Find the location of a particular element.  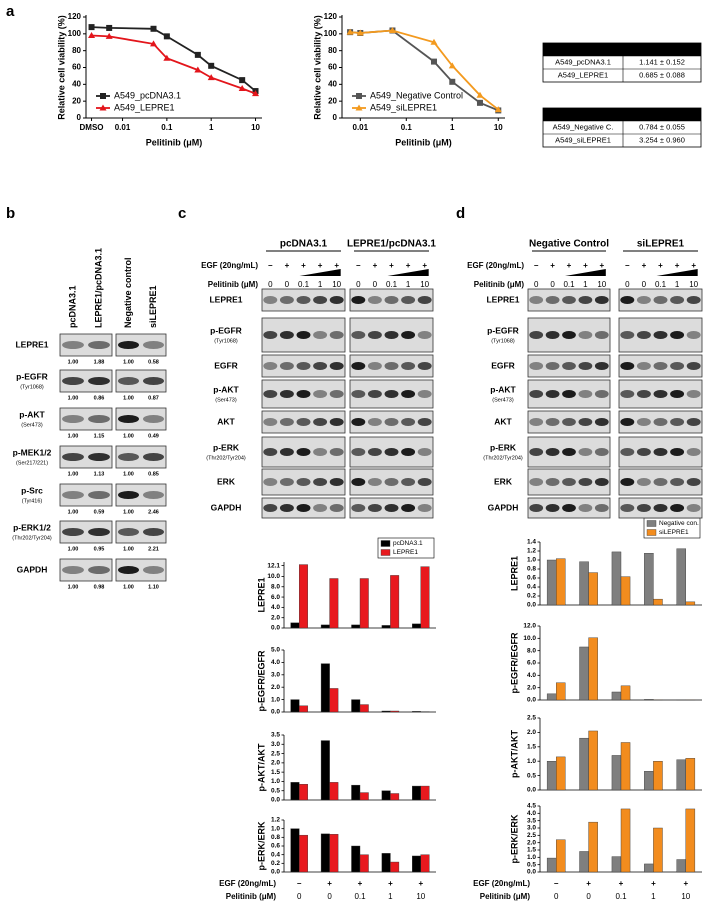

blot-row-label: p-EGFR is located at coordinates (32, 376).